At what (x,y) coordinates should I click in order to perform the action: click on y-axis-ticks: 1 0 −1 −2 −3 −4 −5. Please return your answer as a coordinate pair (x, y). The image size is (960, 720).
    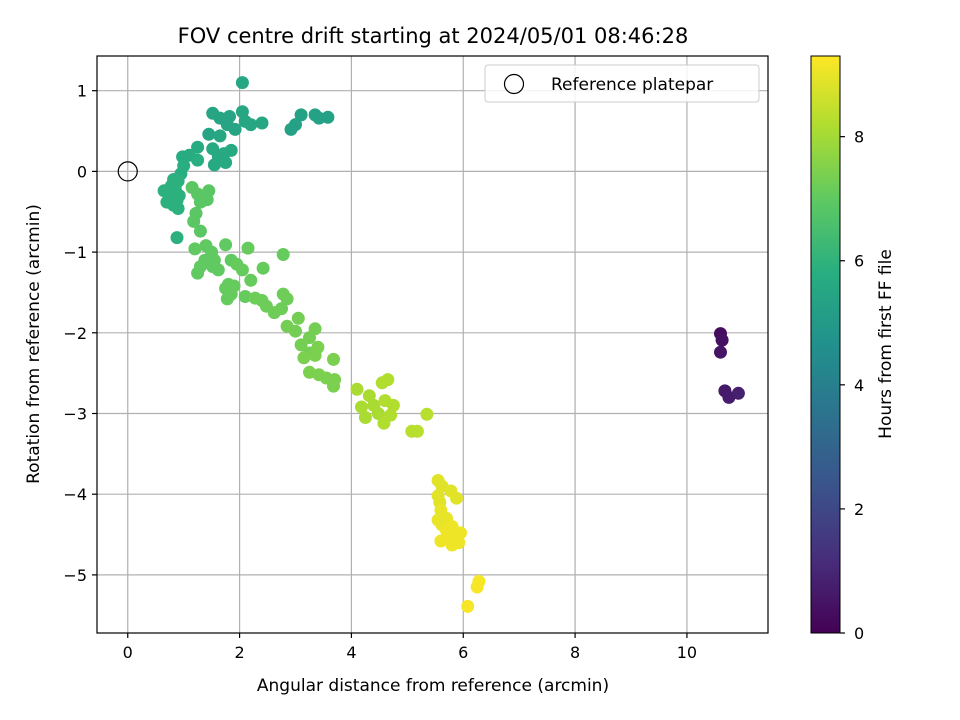
    Looking at the image, I should click on (80, 333).